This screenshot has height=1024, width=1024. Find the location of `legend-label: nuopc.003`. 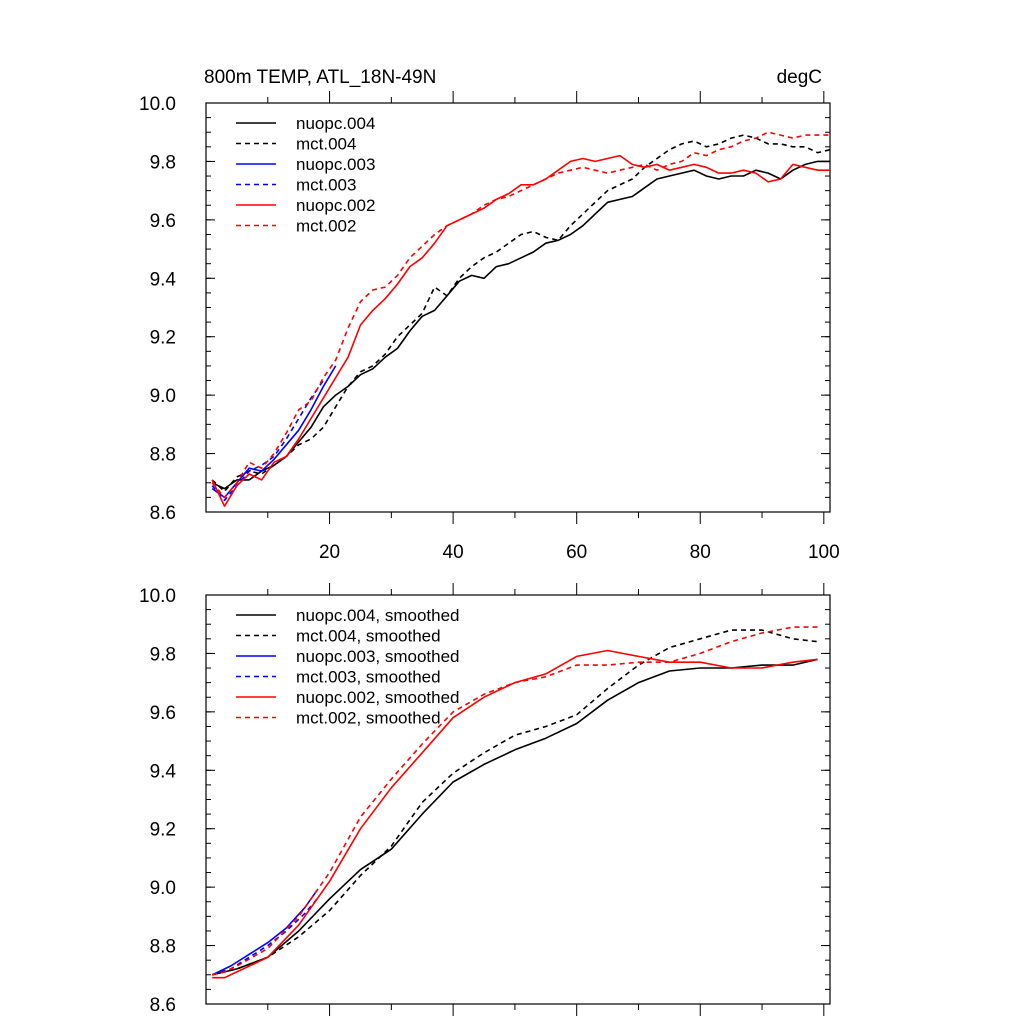

legend-label: nuopc.003 is located at coordinates (335, 164).